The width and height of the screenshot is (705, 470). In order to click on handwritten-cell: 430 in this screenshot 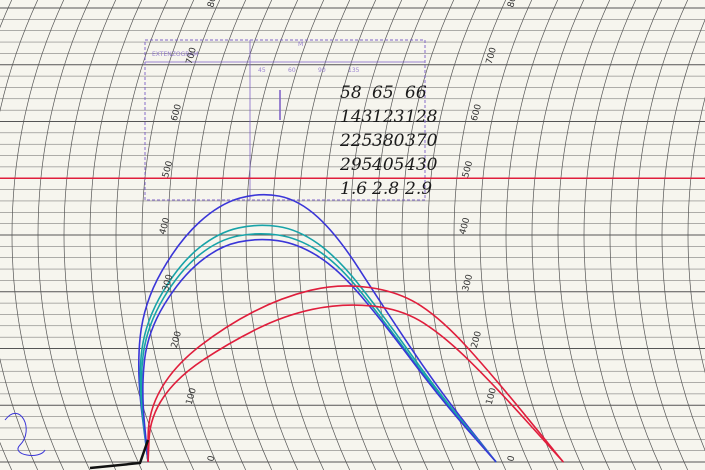, I will do `click(421, 165)`.